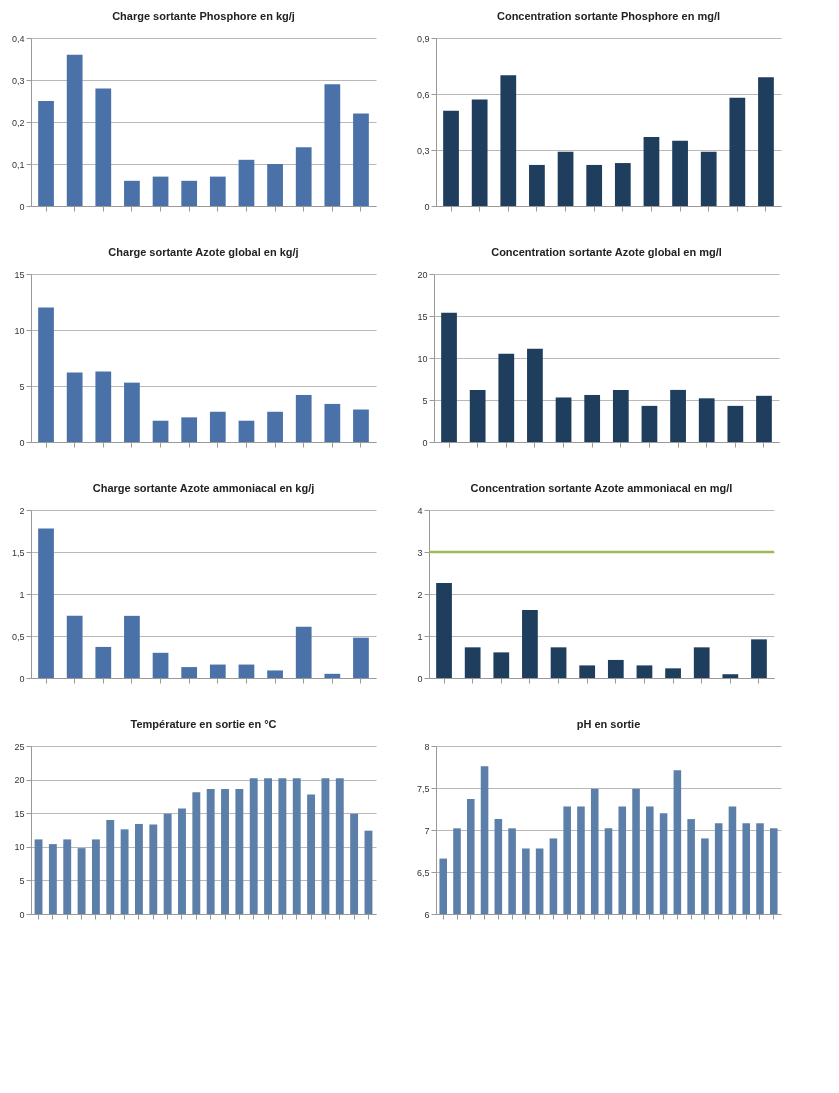 This screenshot has height=1093, width=839. I want to click on y-tick-label: 25, so click(19, 746).